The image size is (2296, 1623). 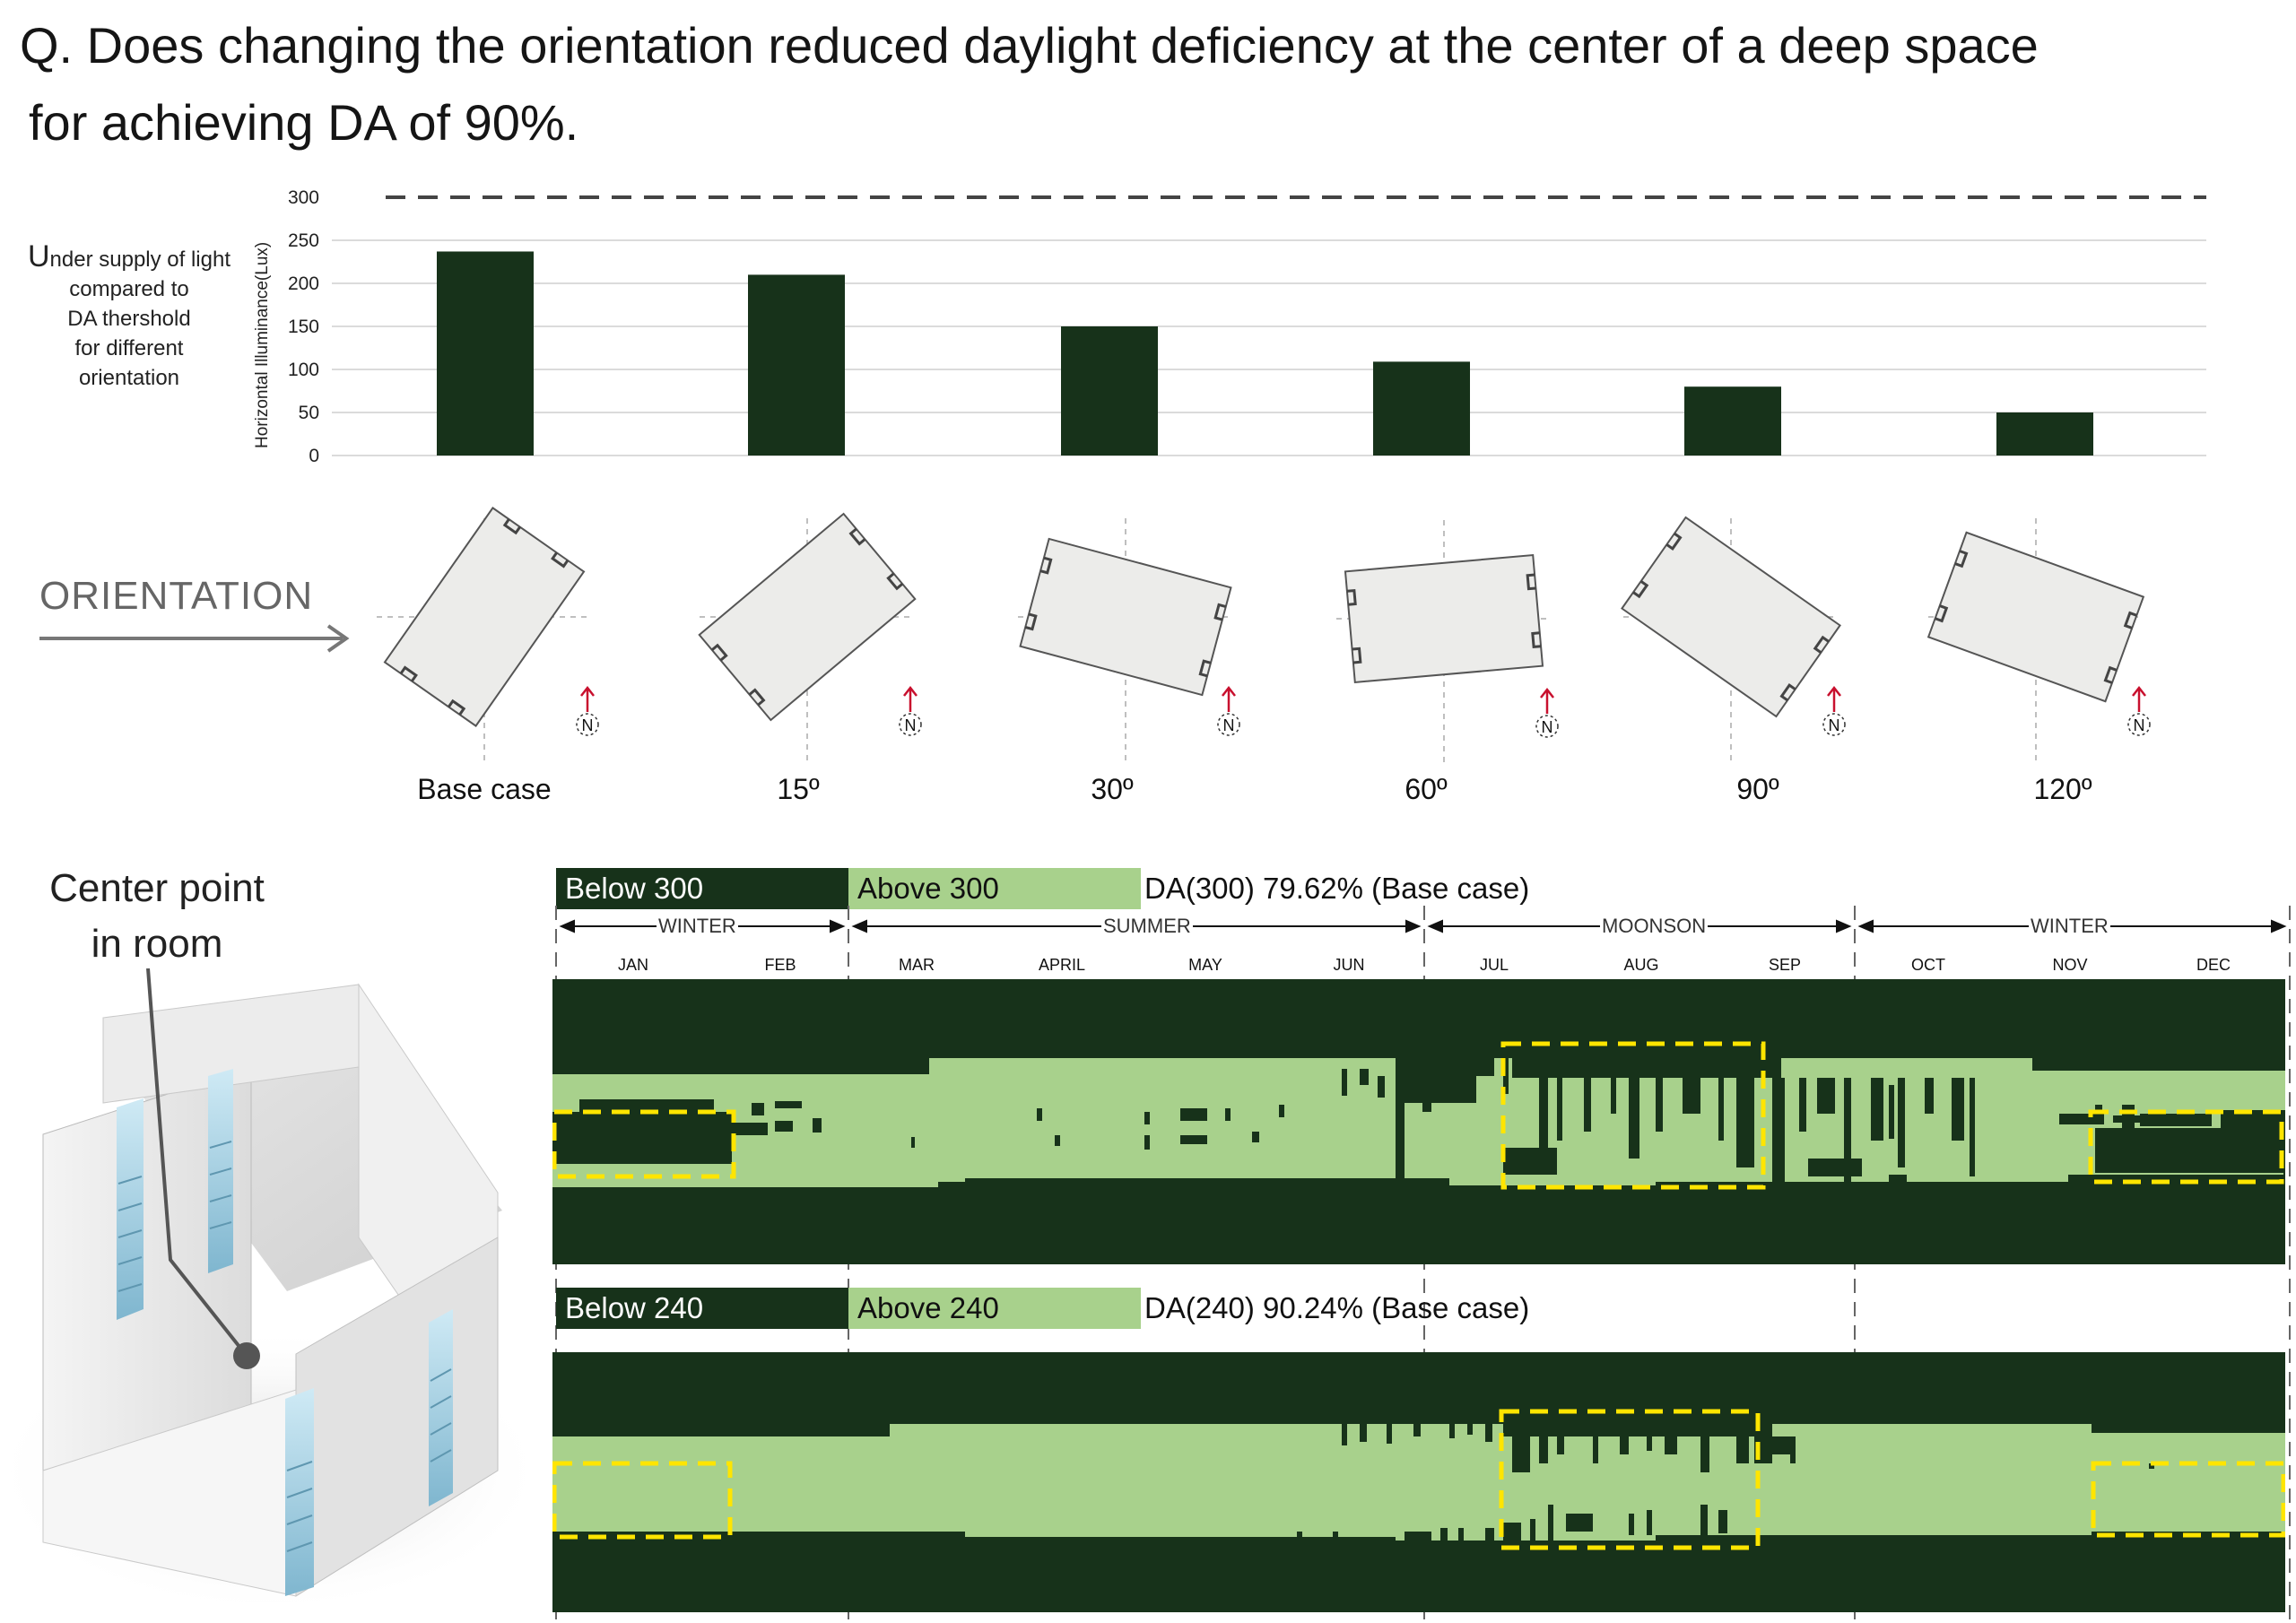 What do you see at coordinates (1337, 888) in the screenshot?
I see `da-300-label: DA(300) 79.62% (Base case)` at bounding box center [1337, 888].